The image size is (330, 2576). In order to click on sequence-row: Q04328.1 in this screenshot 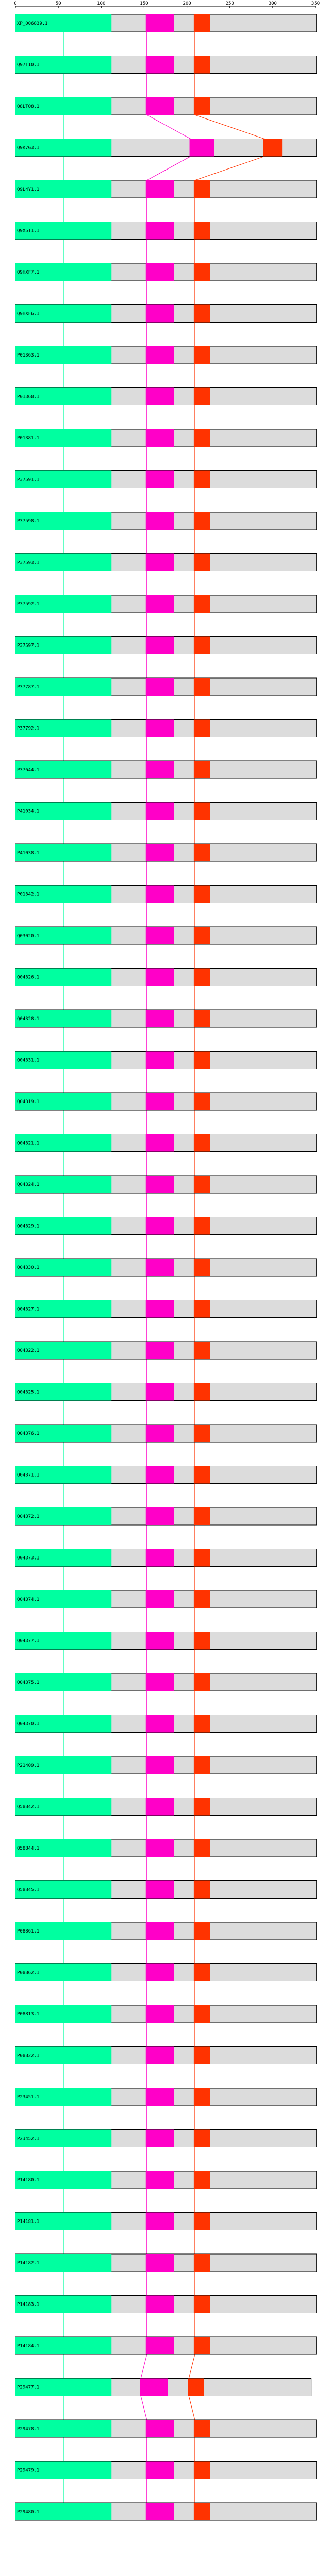, I will do `click(166, 1018)`.